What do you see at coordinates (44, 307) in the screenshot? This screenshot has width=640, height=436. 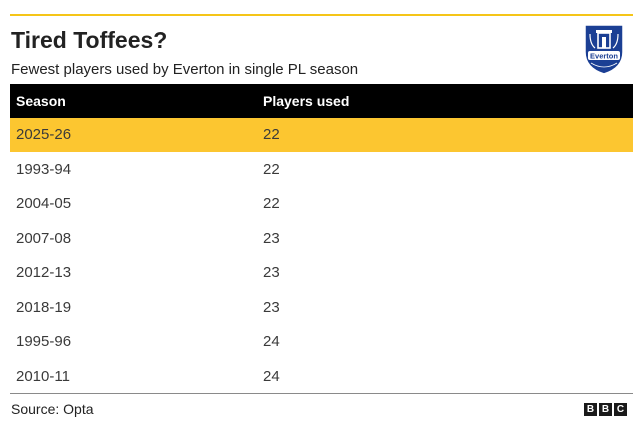 I see `cell-season: 2018-19` at bounding box center [44, 307].